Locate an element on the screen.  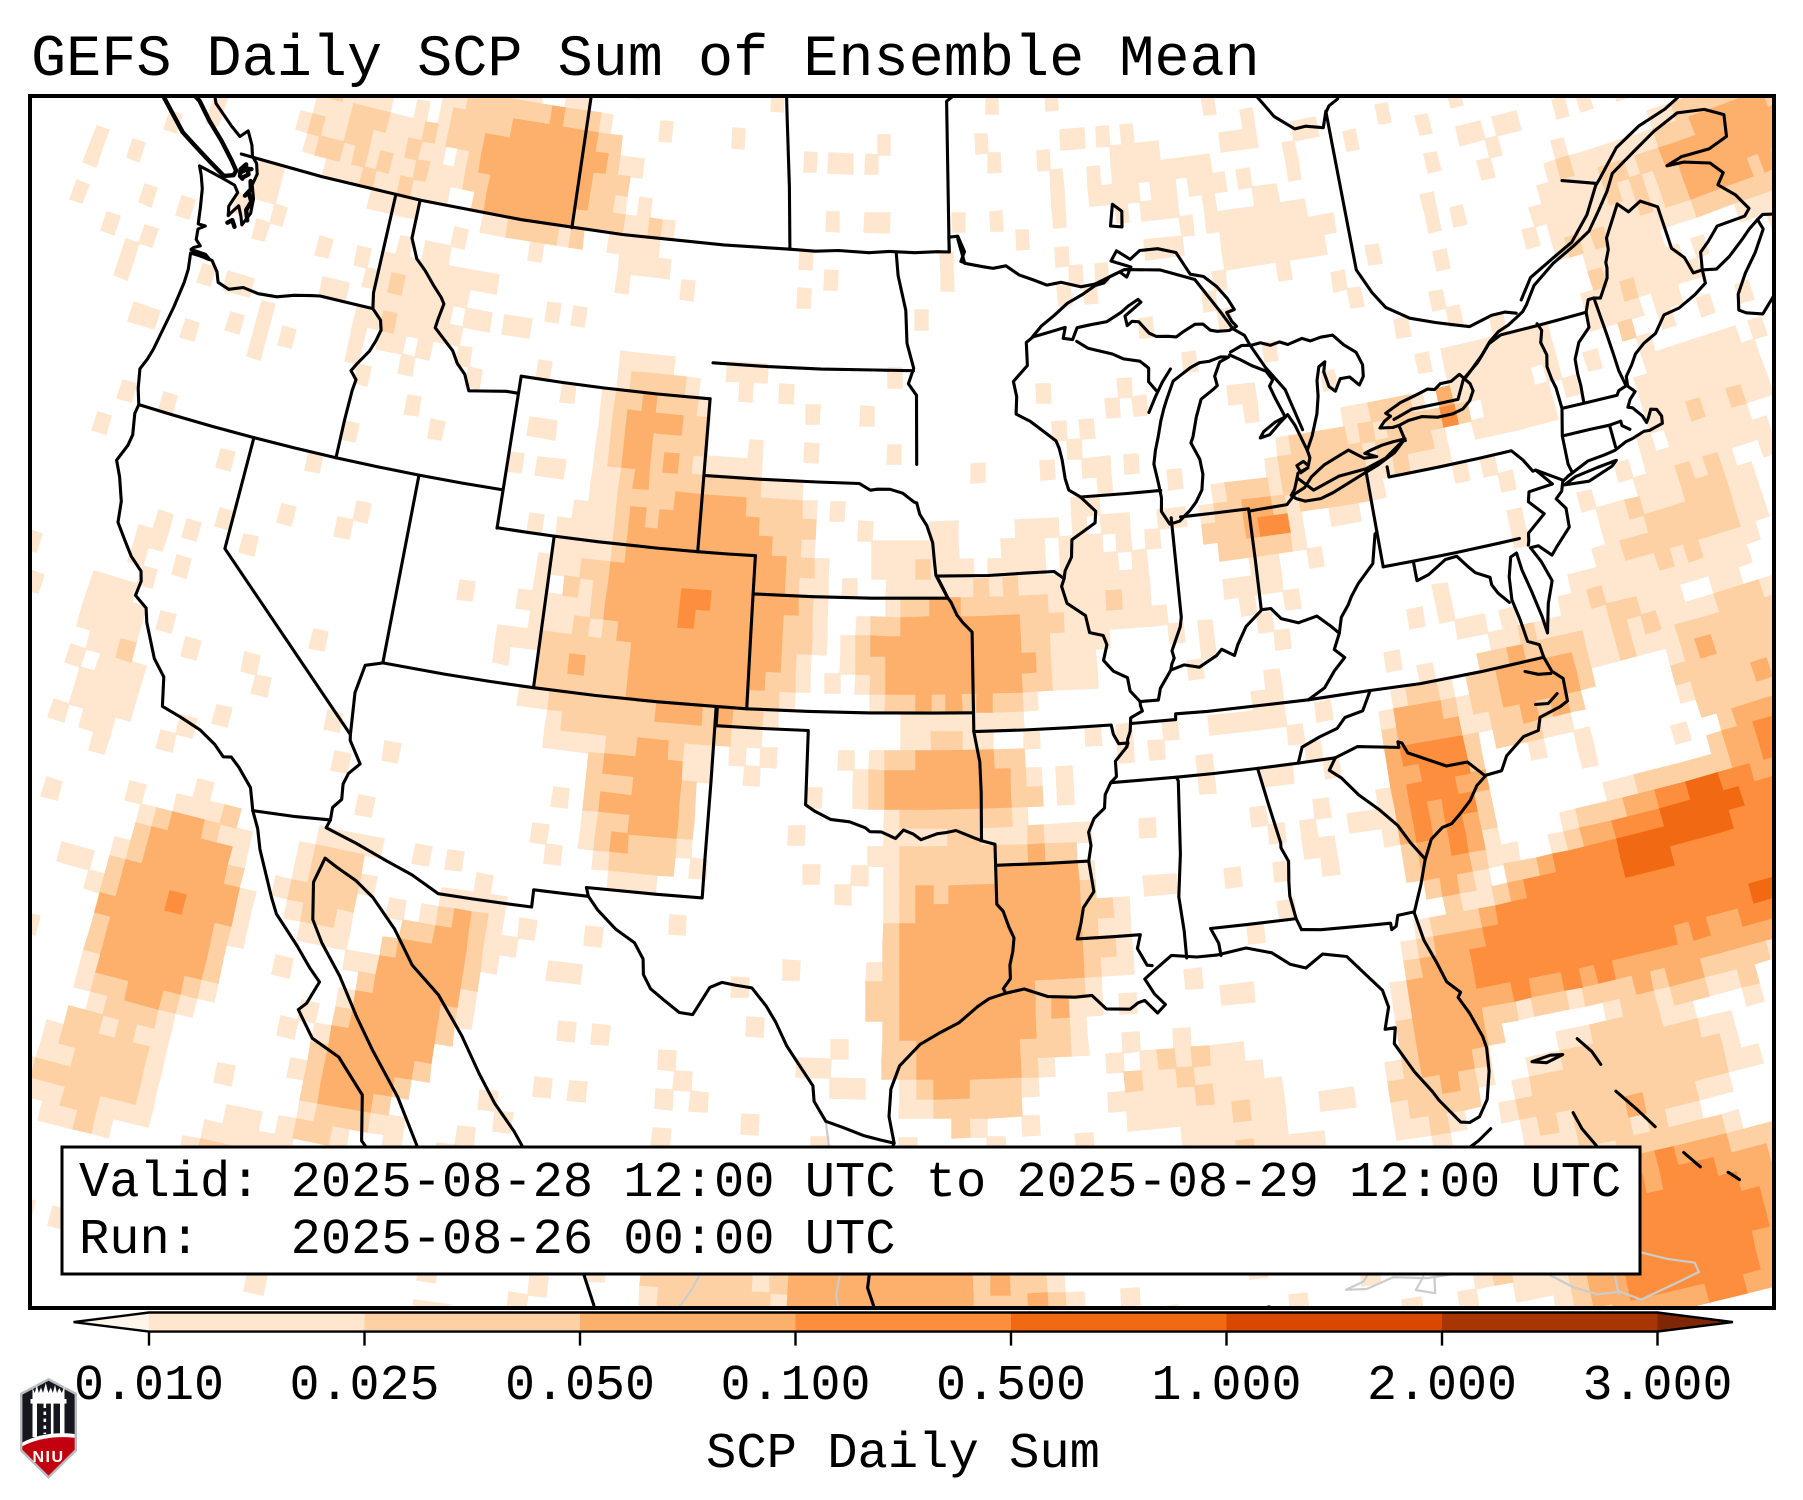
svg-text: 0.050 is located at coordinates (580, 1386).